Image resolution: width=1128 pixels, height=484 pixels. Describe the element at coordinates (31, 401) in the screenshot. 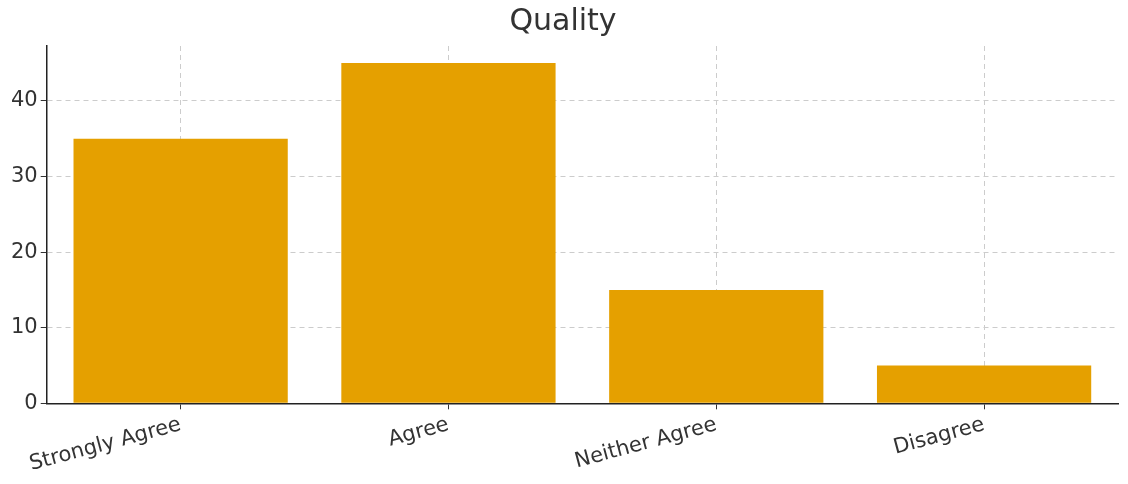

I see `y-tick-label: 0` at that location.